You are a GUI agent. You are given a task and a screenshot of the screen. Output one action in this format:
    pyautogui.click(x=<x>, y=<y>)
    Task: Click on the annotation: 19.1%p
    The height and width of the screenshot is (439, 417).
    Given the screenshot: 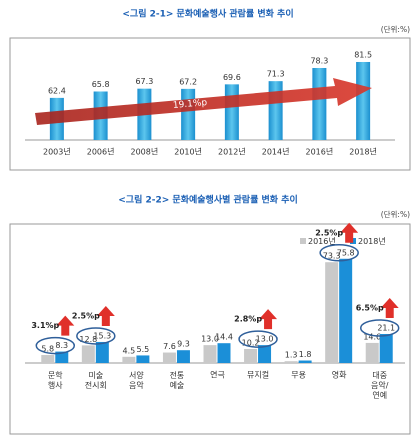 What is the action you would take?
    pyautogui.click(x=190, y=104)
    